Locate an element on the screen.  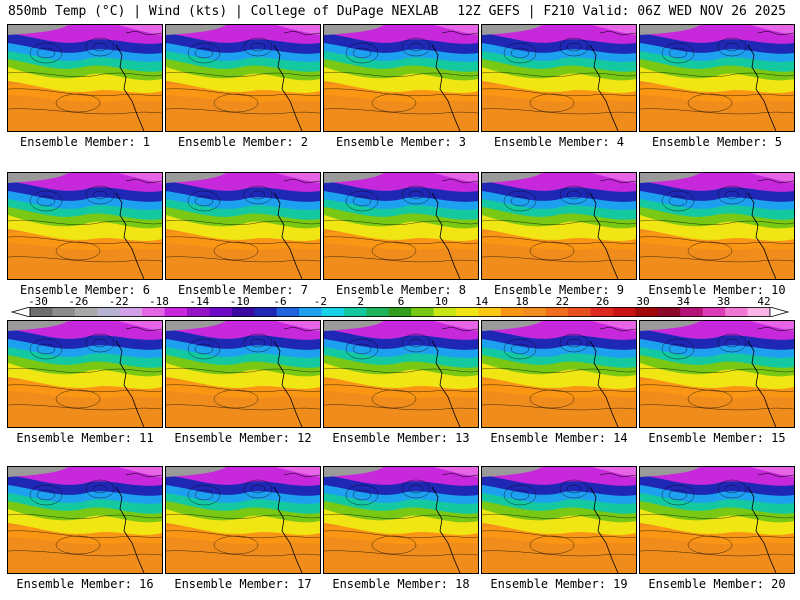
colorbar-tick-label: 2 is located at coordinates (360, 301).